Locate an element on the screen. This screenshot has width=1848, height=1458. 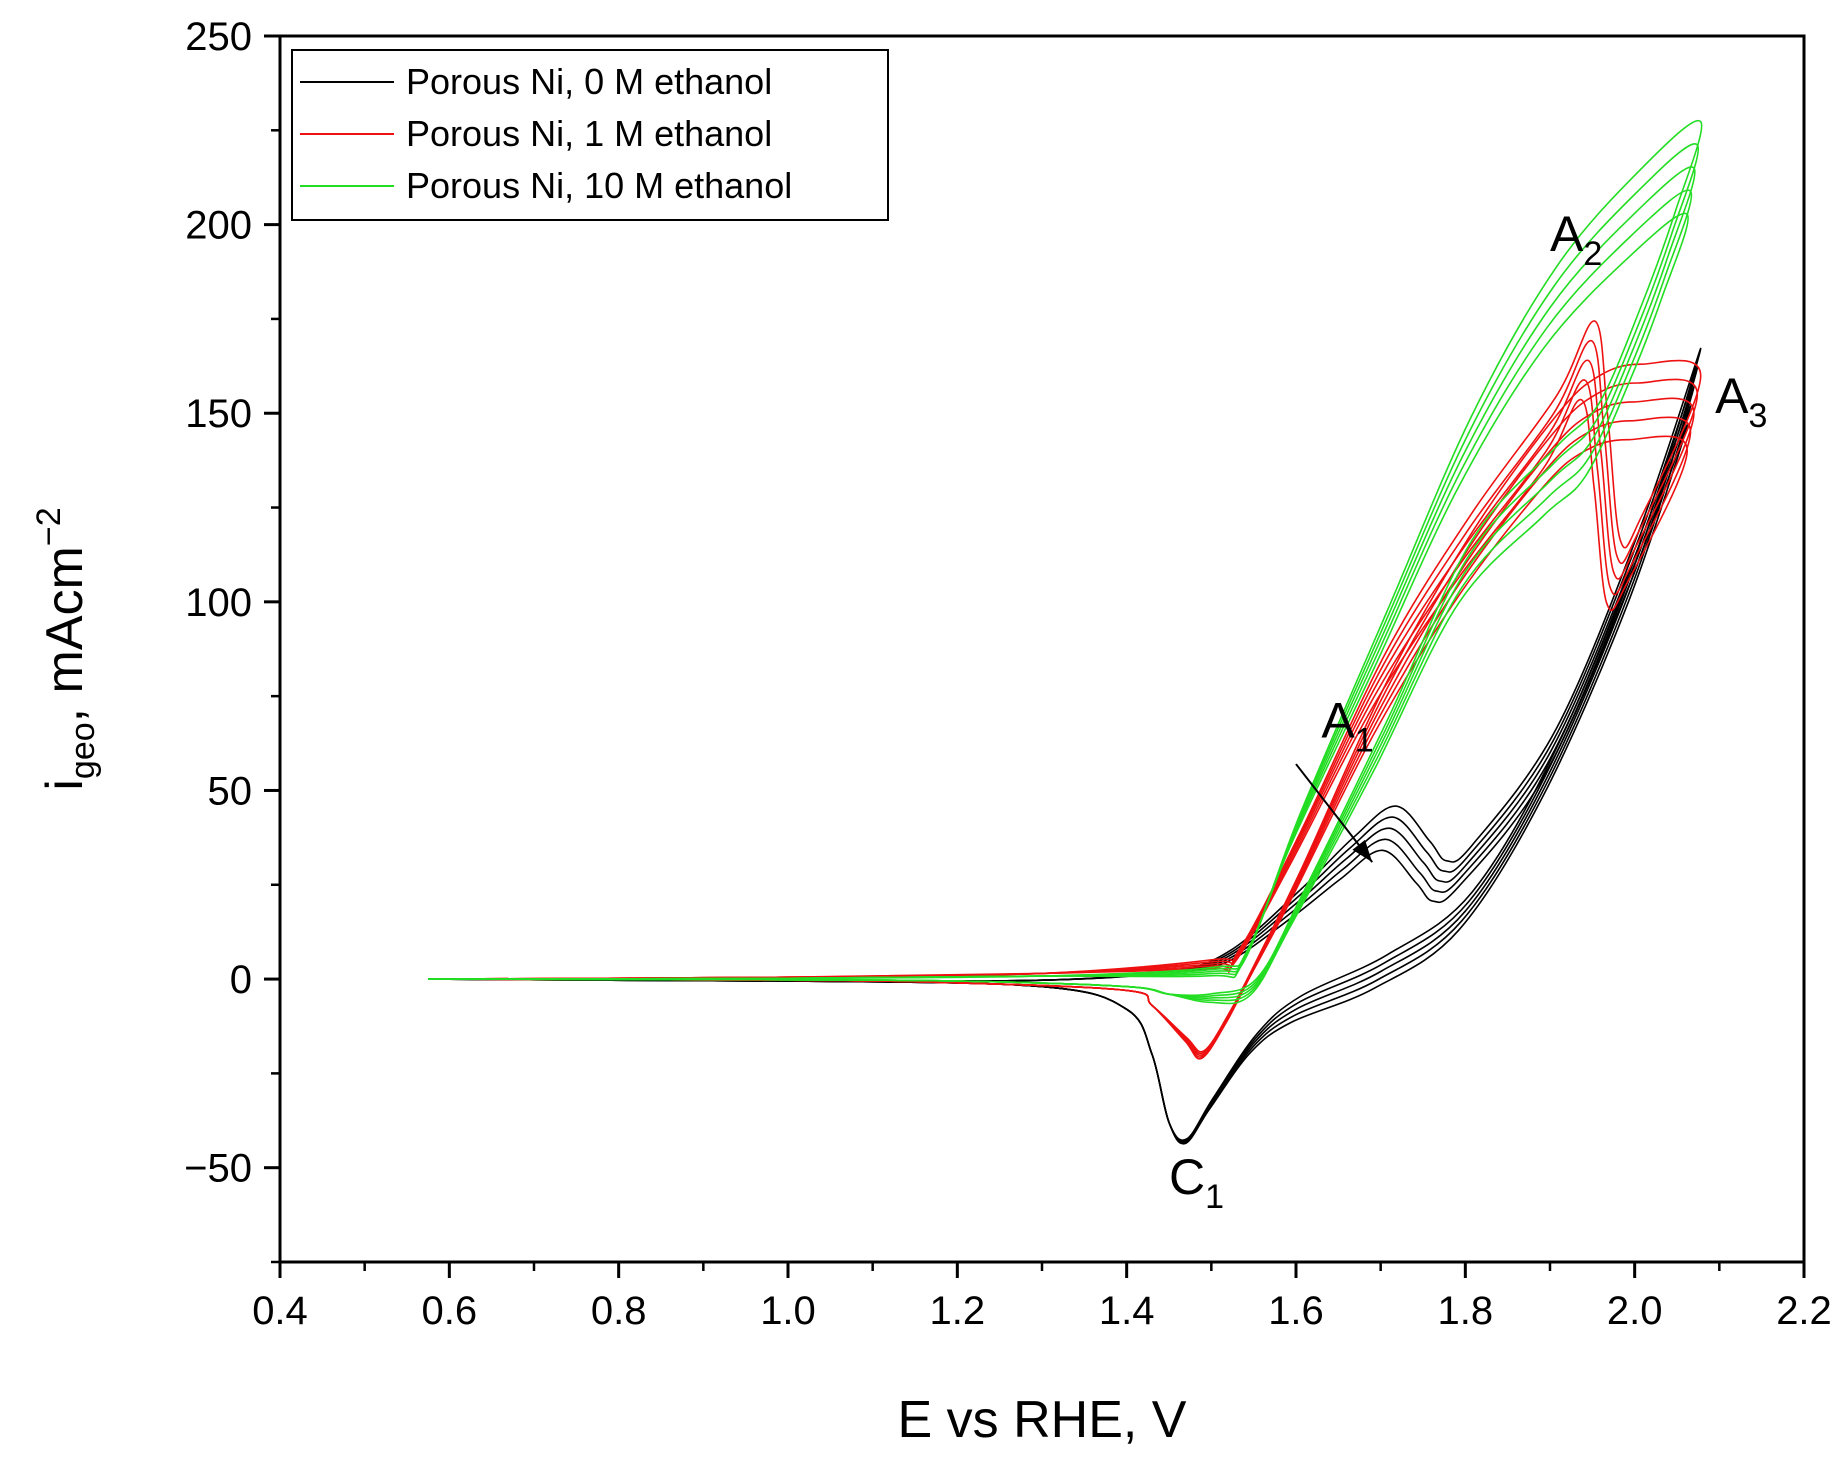
y-tick-label: 250 is located at coordinates (218, 37).